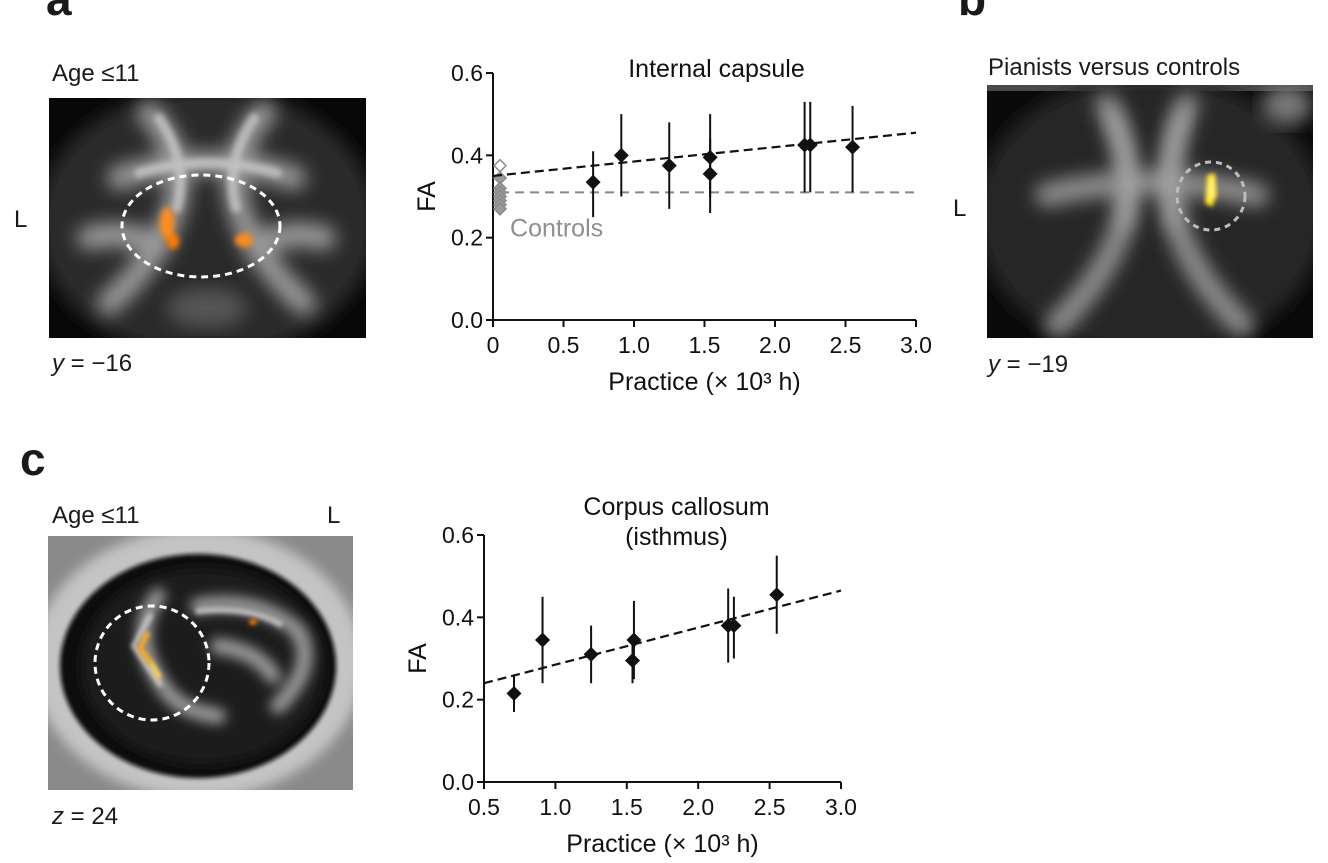 The height and width of the screenshot is (863, 1328). I want to click on x-tick-label-c: 0.5, so click(484, 807).